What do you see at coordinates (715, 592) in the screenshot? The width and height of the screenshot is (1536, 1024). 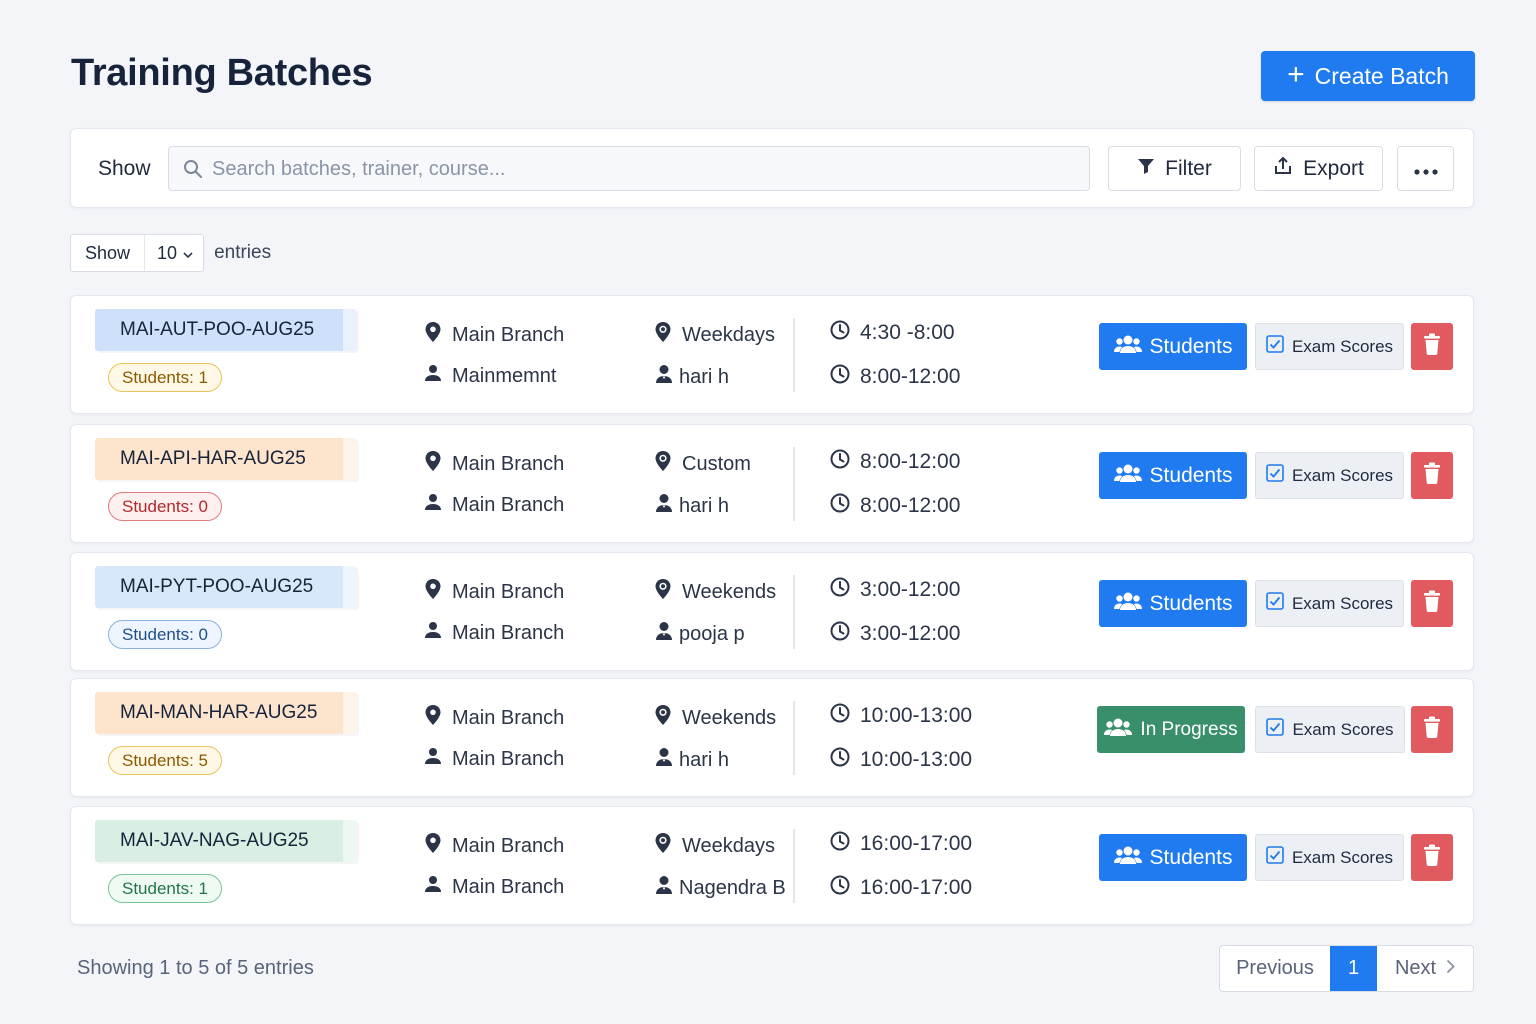 I see `schedule-info: Weekends` at bounding box center [715, 592].